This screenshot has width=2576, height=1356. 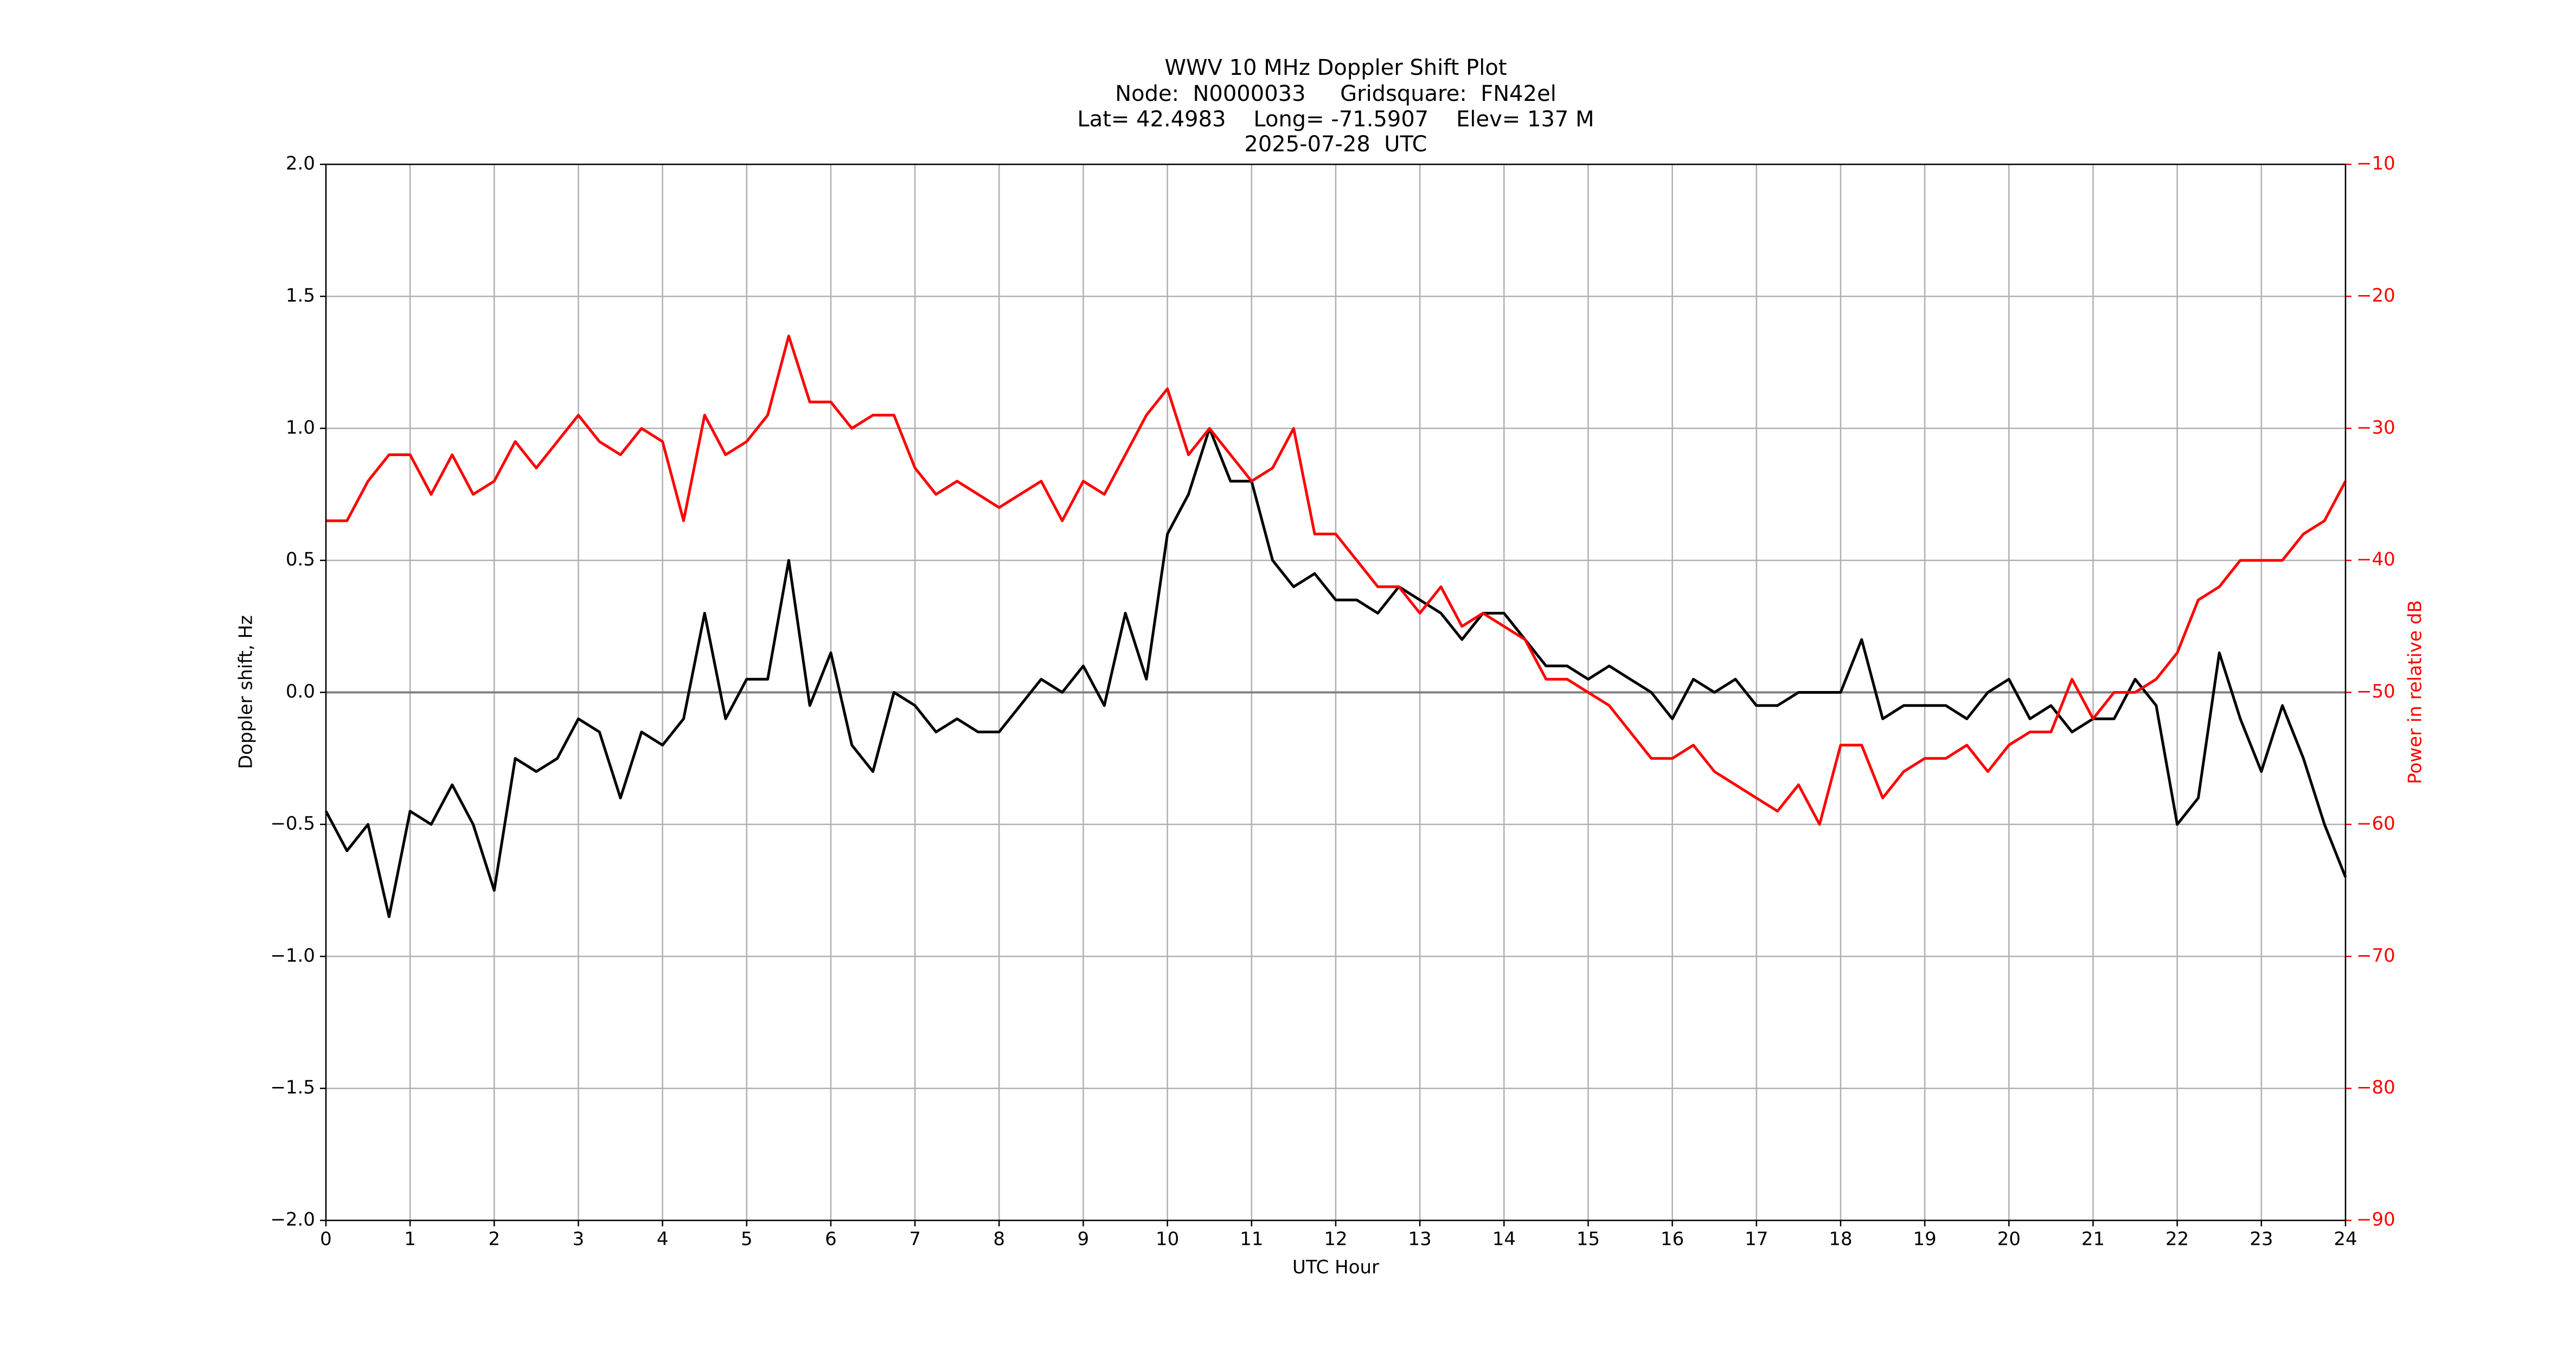 What do you see at coordinates (1251, 1239) in the screenshot?
I see `x-tick-label: 11` at bounding box center [1251, 1239].